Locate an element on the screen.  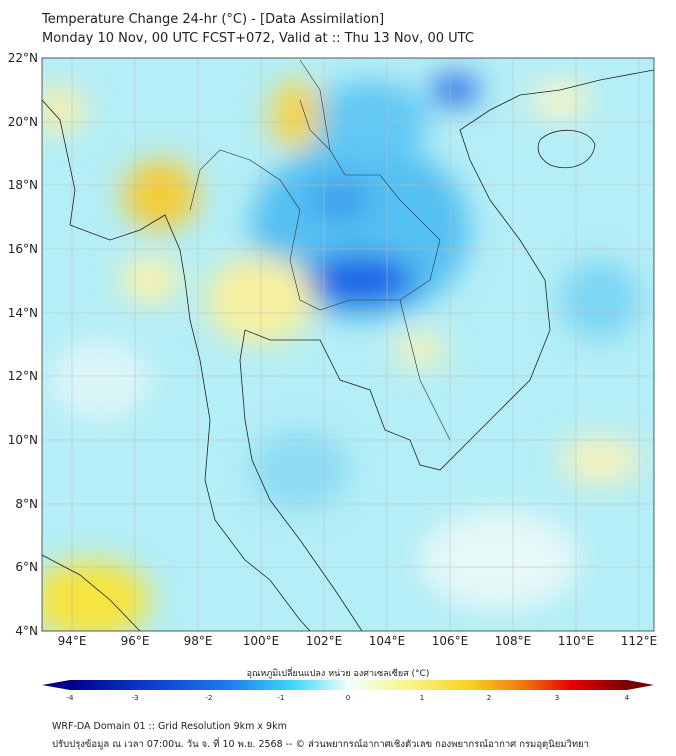
colorbar-tick: 1 is located at coordinates (422, 698).